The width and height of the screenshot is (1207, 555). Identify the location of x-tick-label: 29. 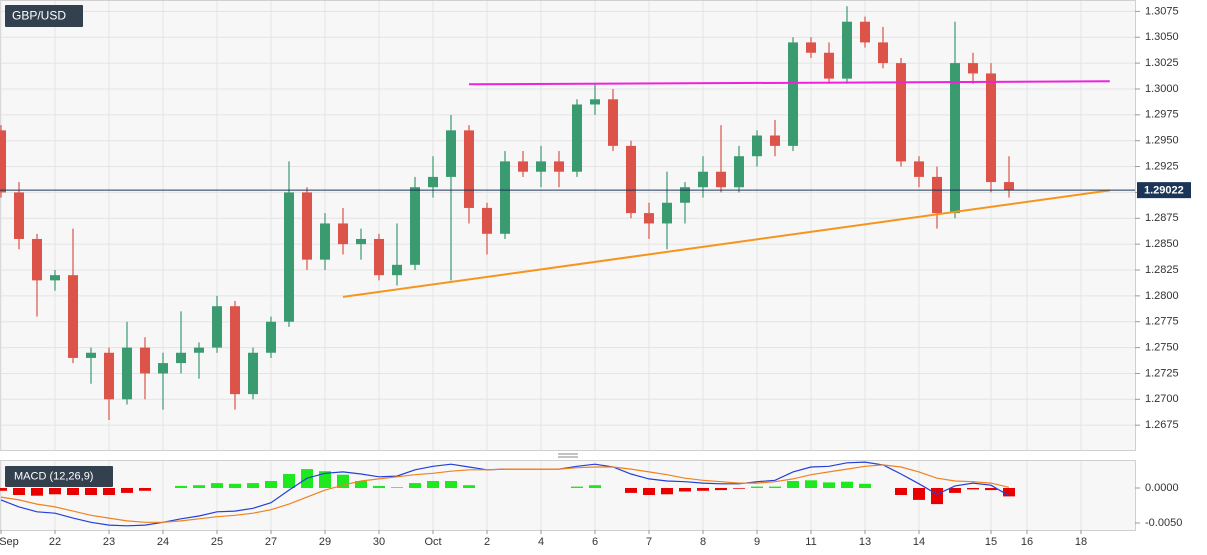
(325, 542).